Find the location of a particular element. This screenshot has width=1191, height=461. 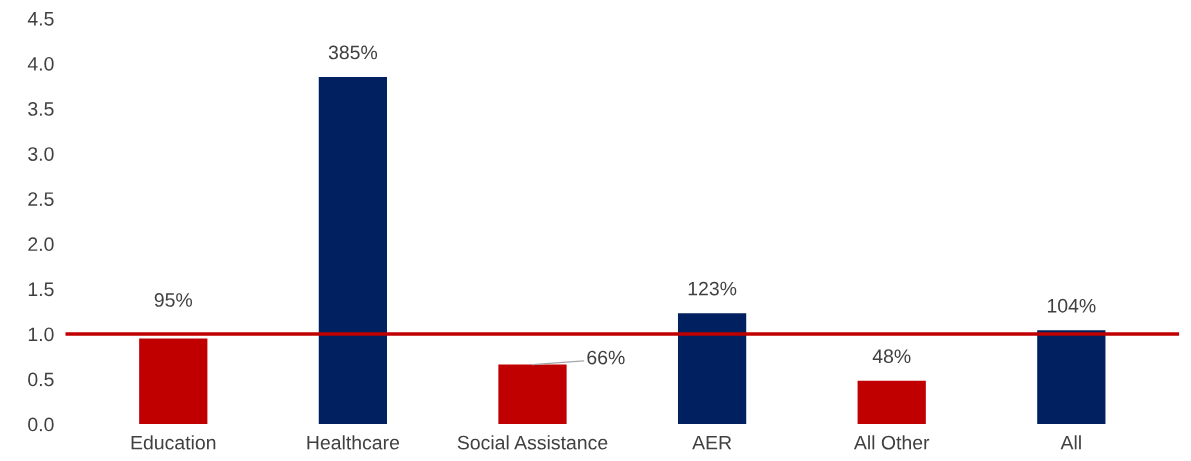

data-label: 104% is located at coordinates (1071, 305).